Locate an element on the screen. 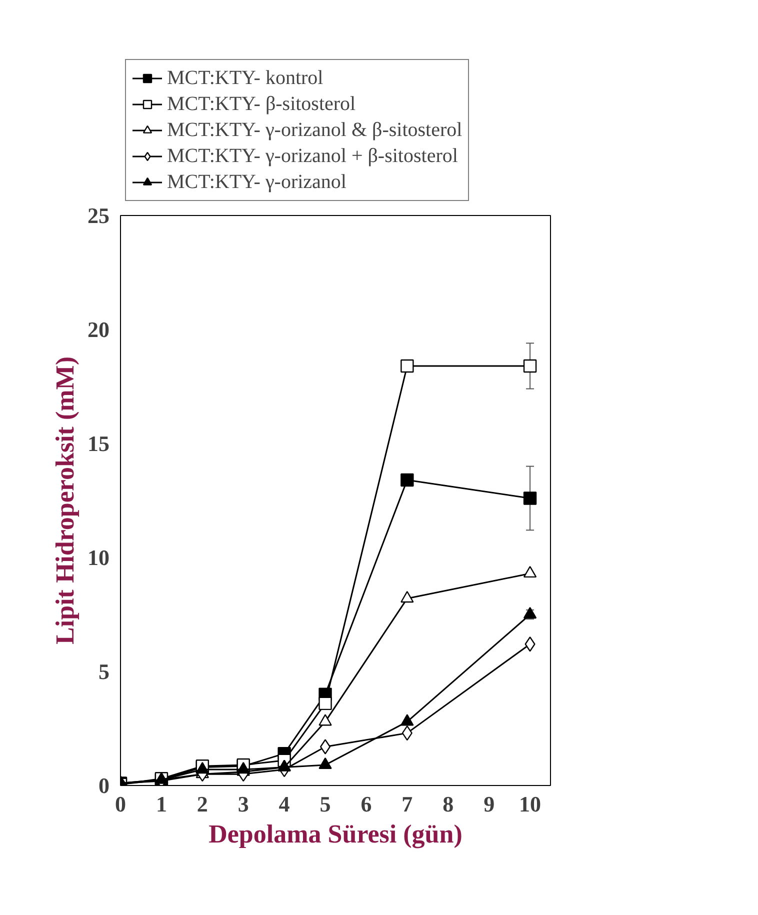  x-tick-label: 6 is located at coordinates (366, 804).